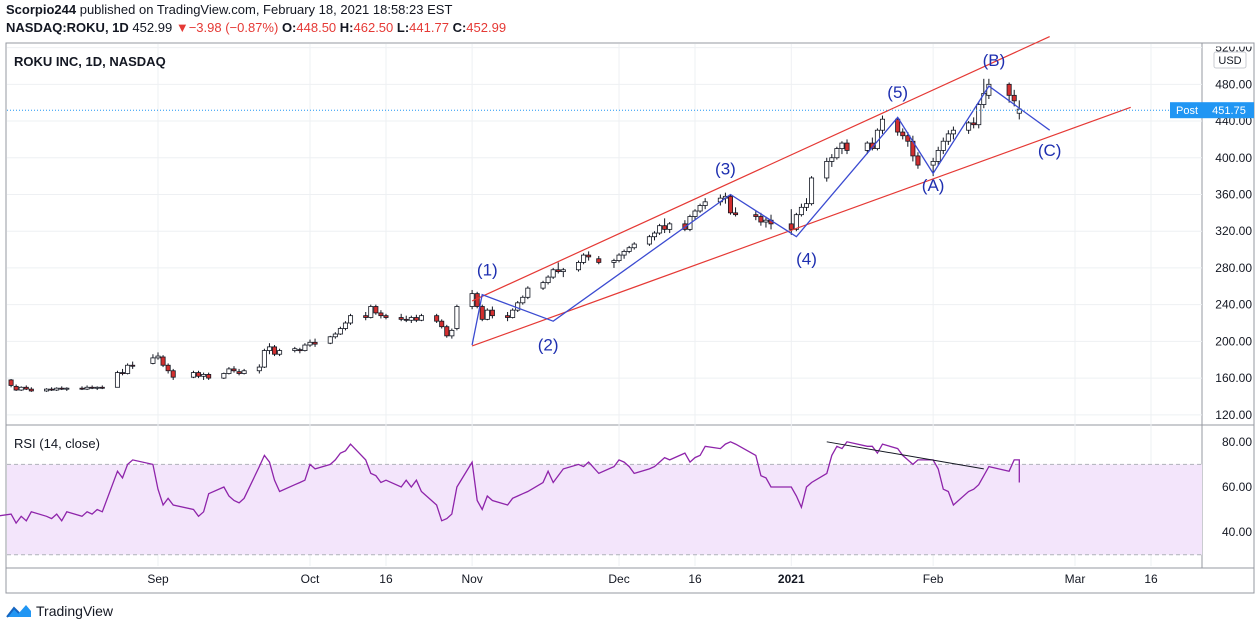 The height and width of the screenshot is (627, 1260). What do you see at coordinates (510, 483) in the screenshot?
I see `rsi-line` at bounding box center [510, 483].